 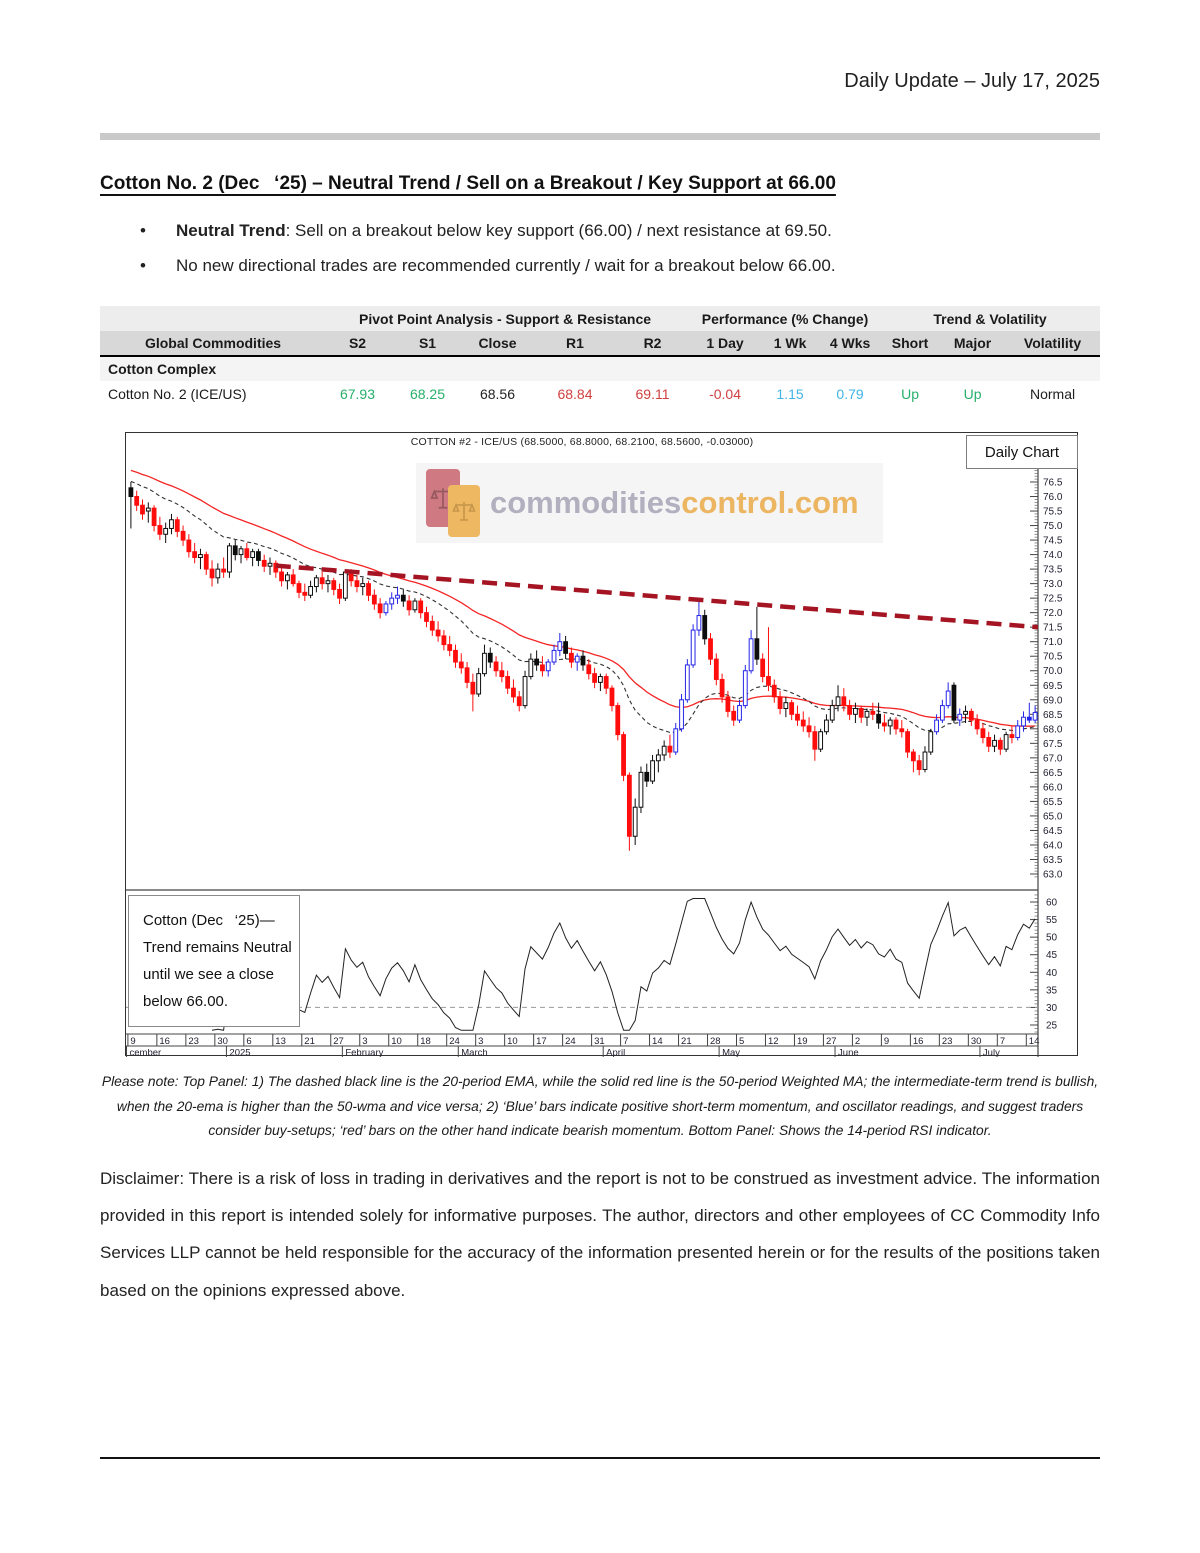 What do you see at coordinates (1053, 816) in the screenshot?
I see `svg-text: 65.0` at bounding box center [1053, 816].